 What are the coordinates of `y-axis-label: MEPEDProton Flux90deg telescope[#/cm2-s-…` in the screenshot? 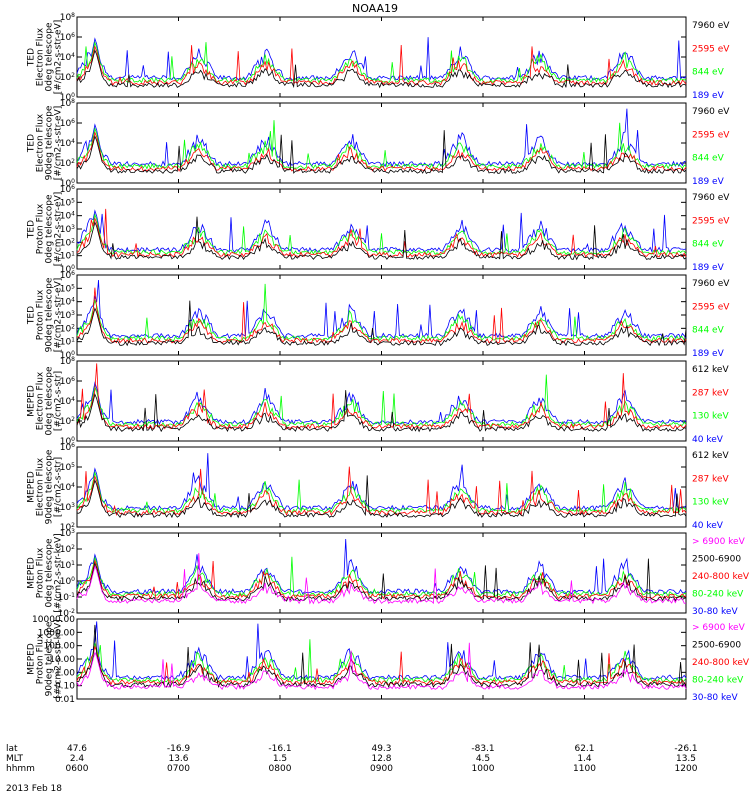 It's located at (45, 658).